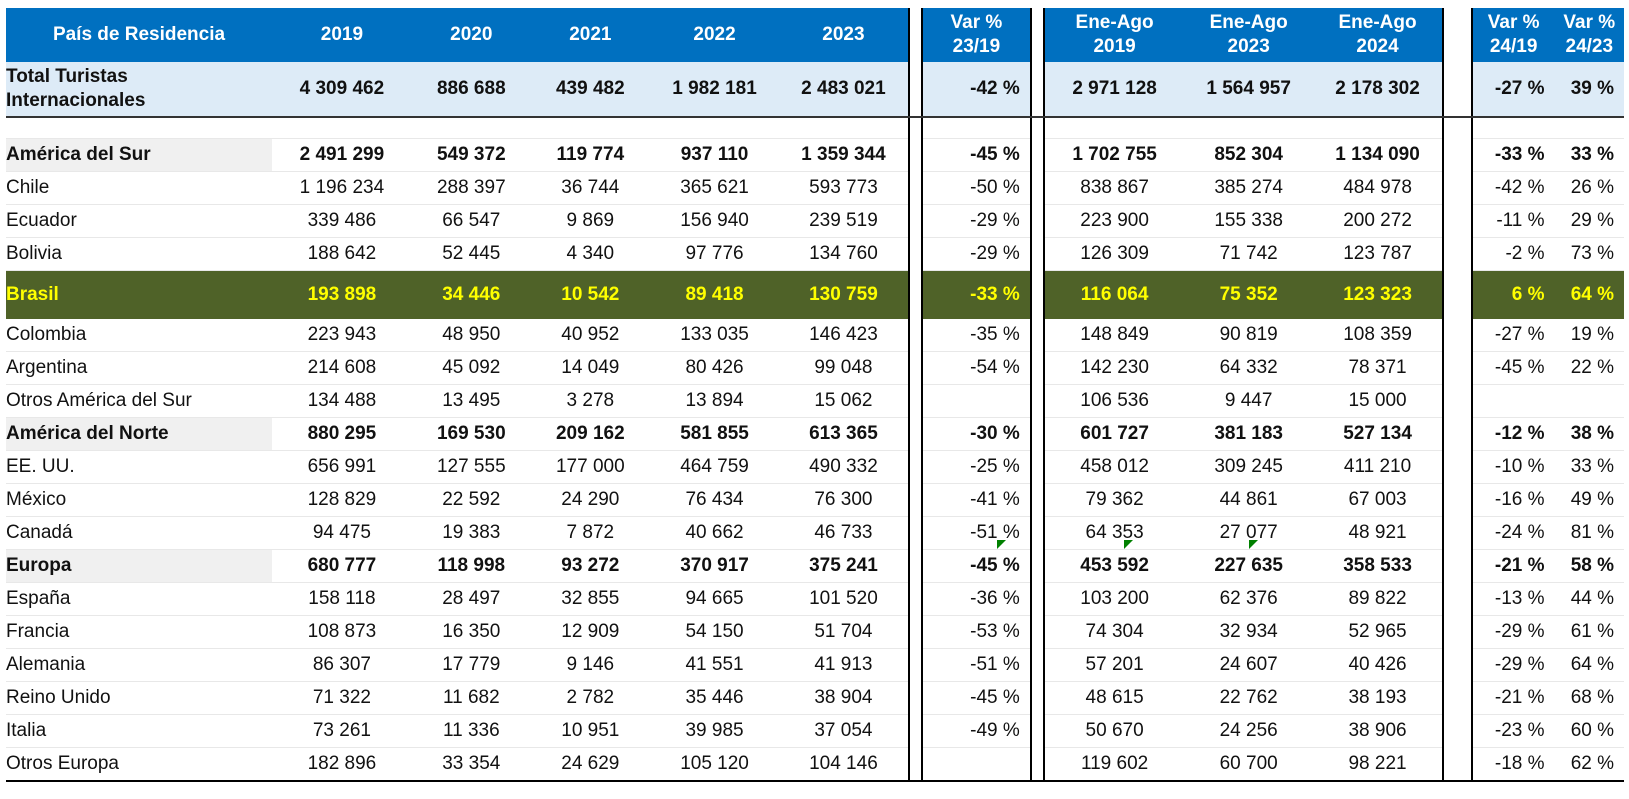 Image resolution: width=1629 pixels, height=799 pixels. Describe the element at coordinates (1513, 35) in the screenshot. I see `var-2419-header: Var % 24/19` at that location.